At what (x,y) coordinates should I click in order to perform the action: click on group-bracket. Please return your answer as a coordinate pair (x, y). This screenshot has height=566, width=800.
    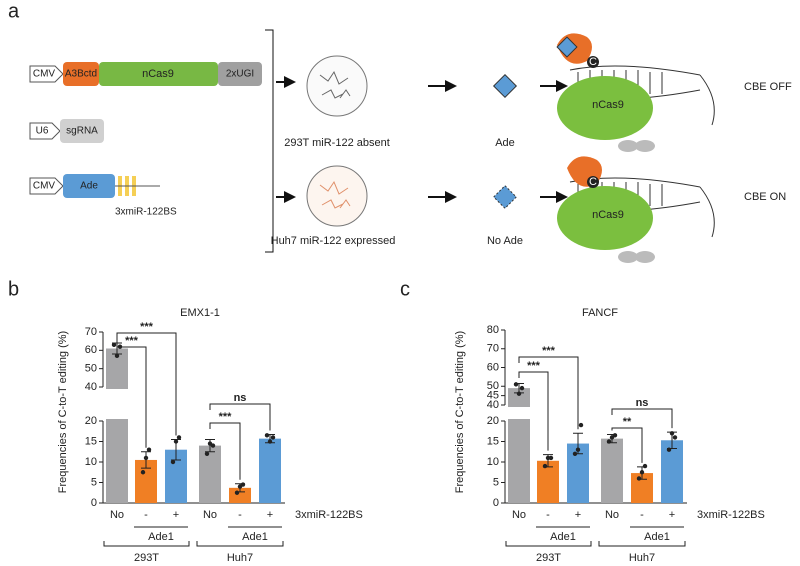
    Looking at the image, I should click on (240, 544).